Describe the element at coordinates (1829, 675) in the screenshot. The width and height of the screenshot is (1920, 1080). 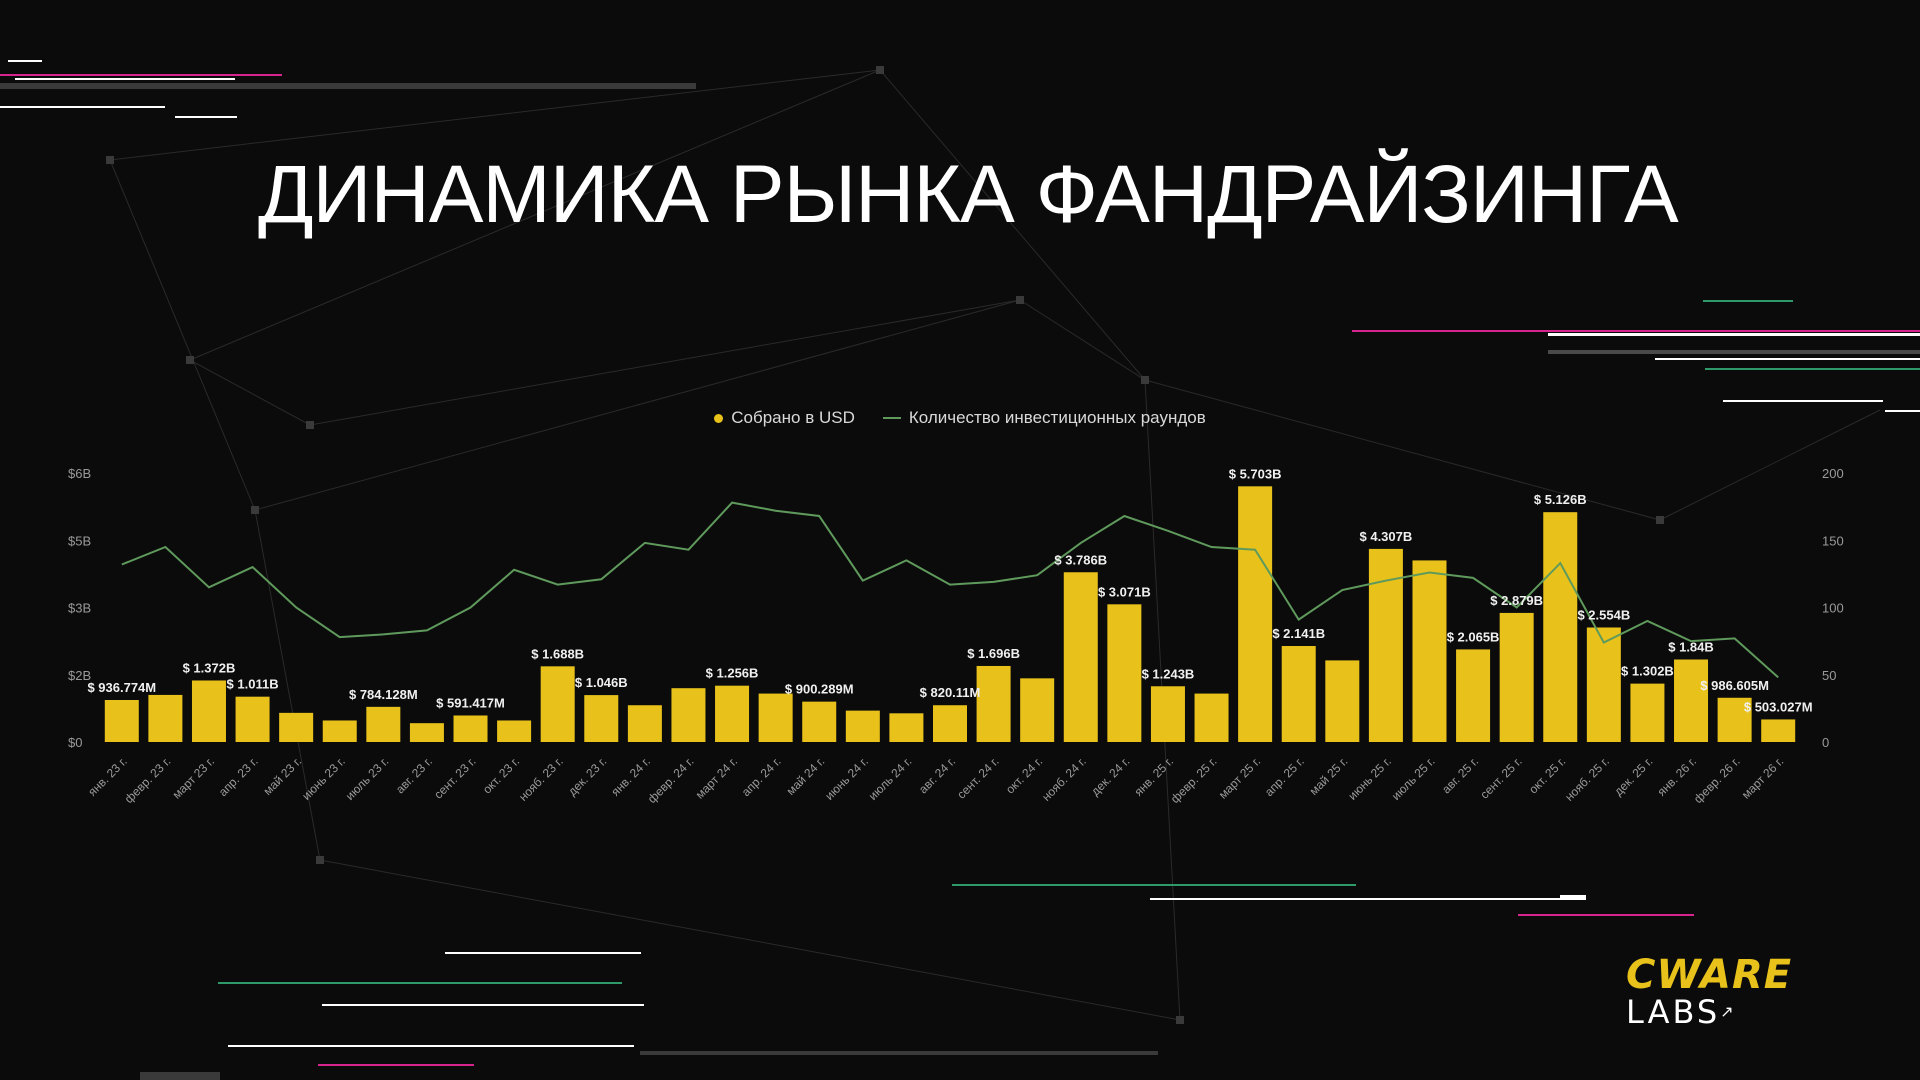
I see `y-right-tick-label: 50` at that location.